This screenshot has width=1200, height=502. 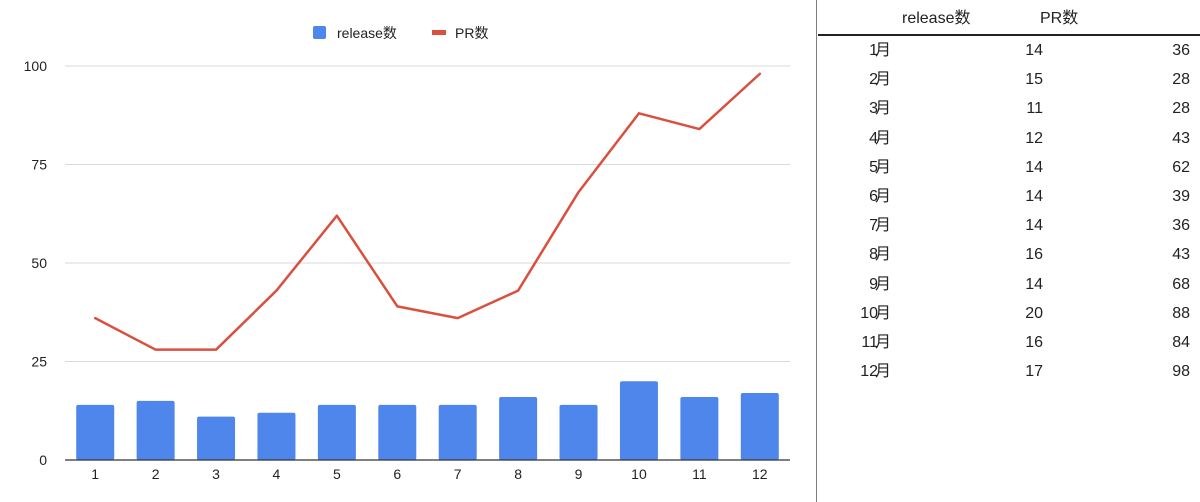 What do you see at coordinates (1009, 342) in the screenshot?
I see `table-row: 11 月 16 84` at bounding box center [1009, 342].